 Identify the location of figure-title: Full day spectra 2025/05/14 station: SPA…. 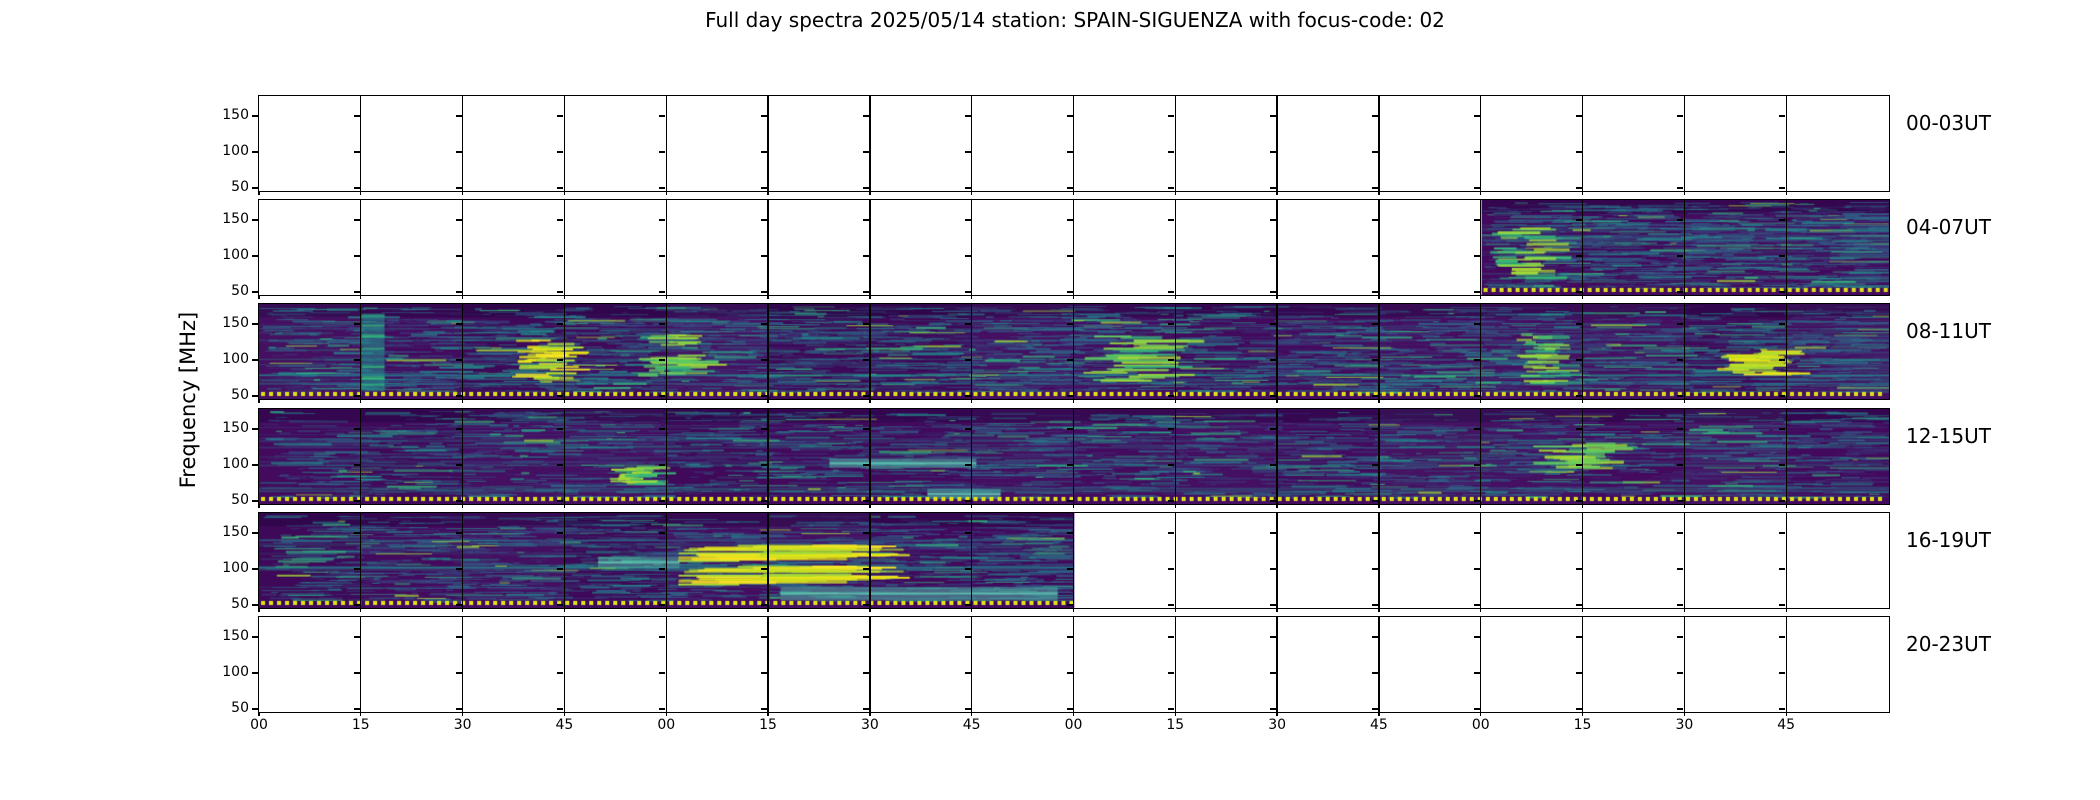
(1075, 20).